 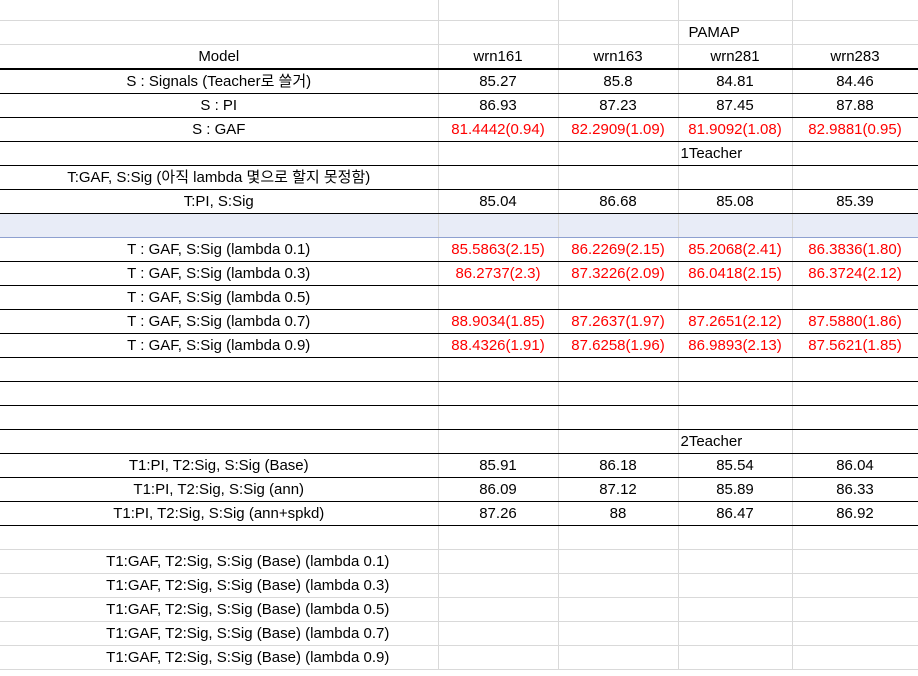 What do you see at coordinates (855, 249) in the screenshot?
I see `cell: 86.3836(1.80)` at bounding box center [855, 249].